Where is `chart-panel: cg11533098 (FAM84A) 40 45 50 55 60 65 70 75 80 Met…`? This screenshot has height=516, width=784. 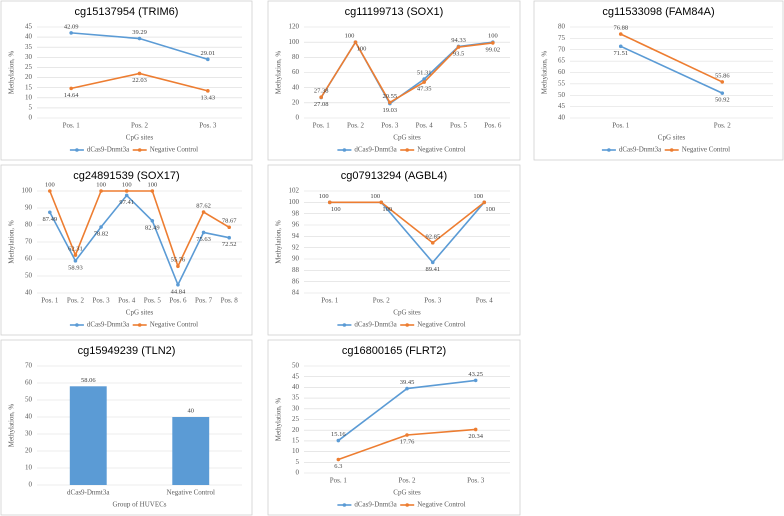 chart-panel: cg11533098 (FAM84A) 40 45 50 55 60 65 70 75 80 Met… is located at coordinates (658, 80).